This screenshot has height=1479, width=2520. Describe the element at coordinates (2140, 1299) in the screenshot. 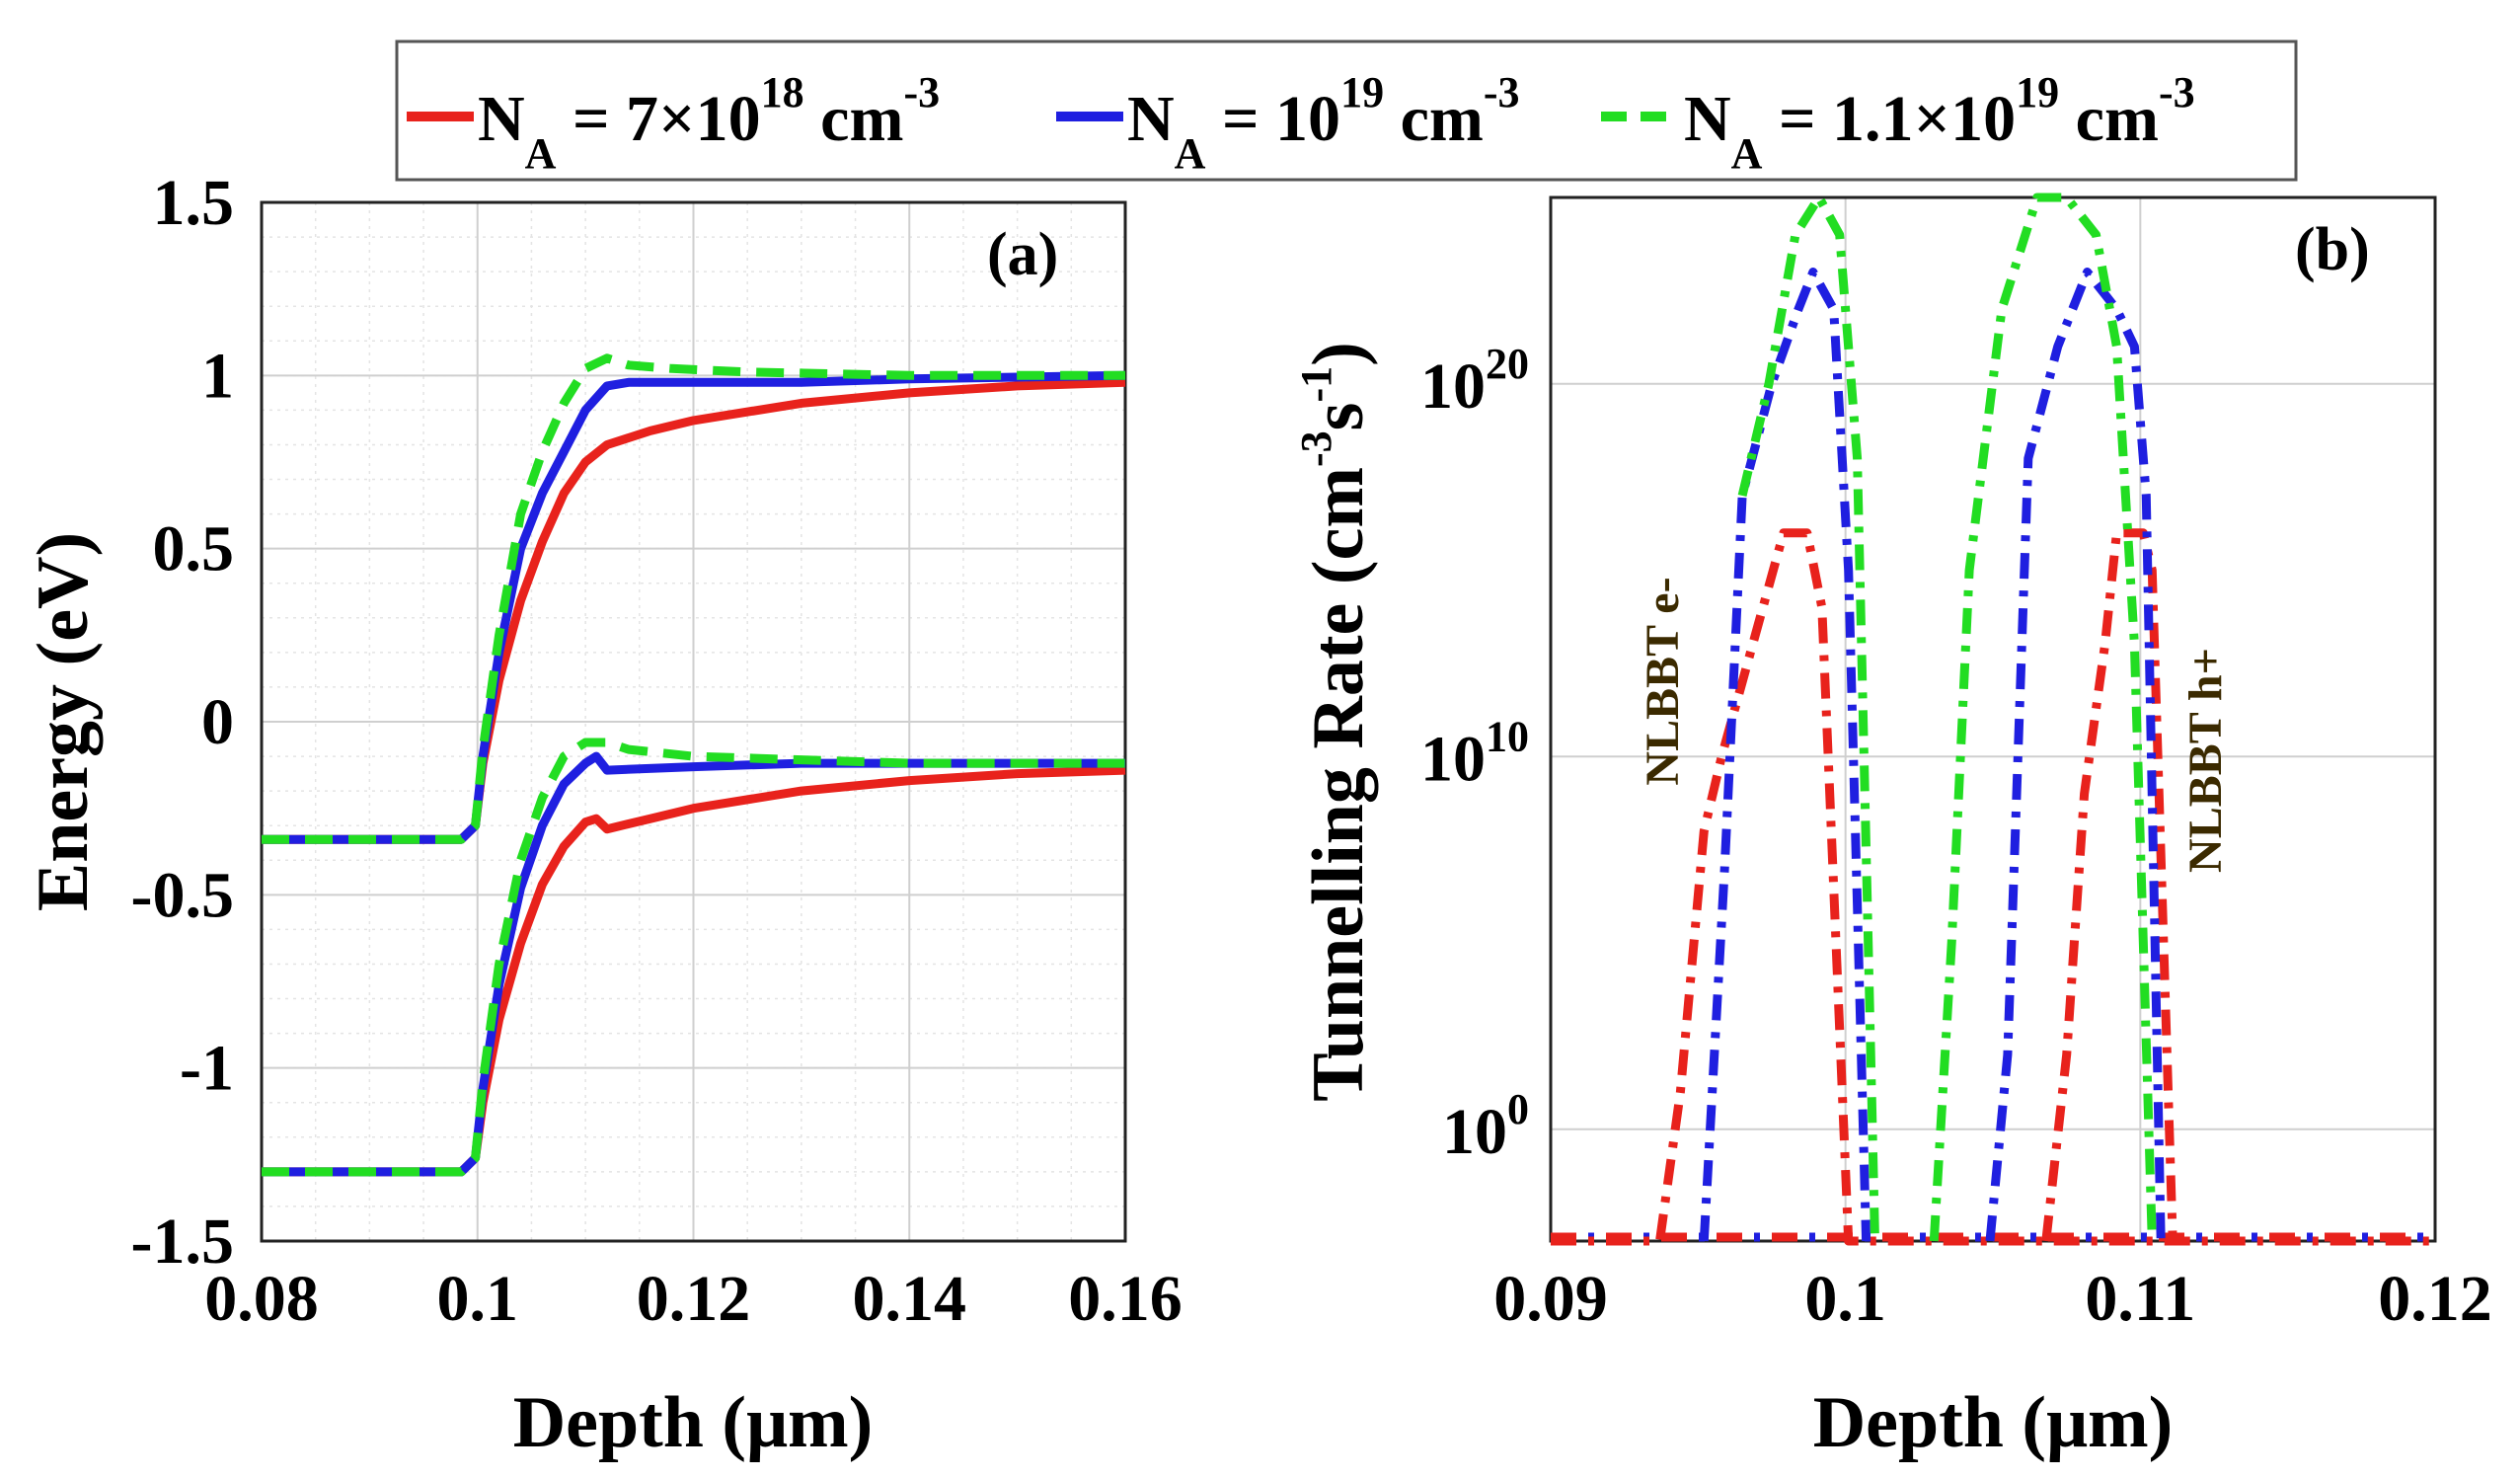

I see `x-tick-label: 0.11` at that location.